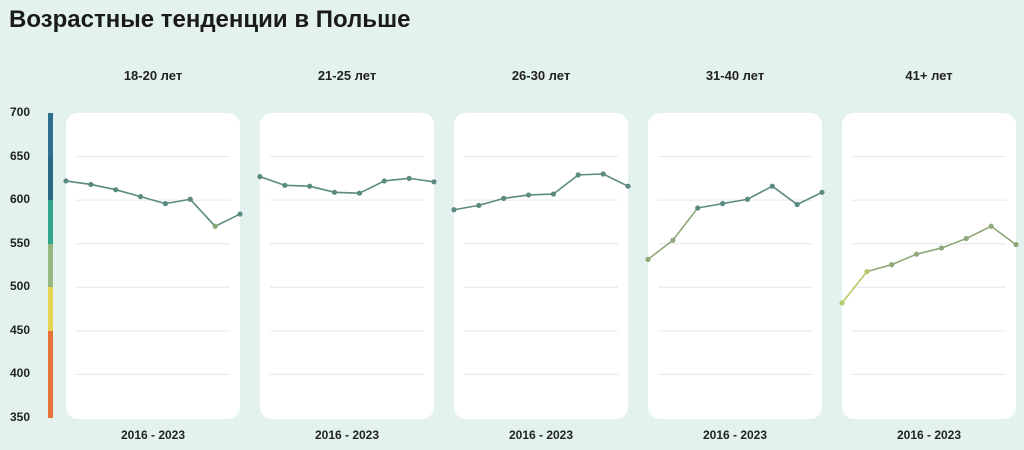 This screenshot has height=450, width=1024. Describe the element at coordinates (20, 417) in the screenshot. I see `y-tick-label: 350` at that location.